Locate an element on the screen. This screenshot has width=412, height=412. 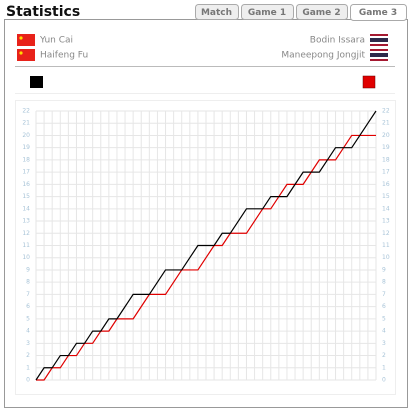
y-tick-label: 9 is located at coordinates (28, 269).